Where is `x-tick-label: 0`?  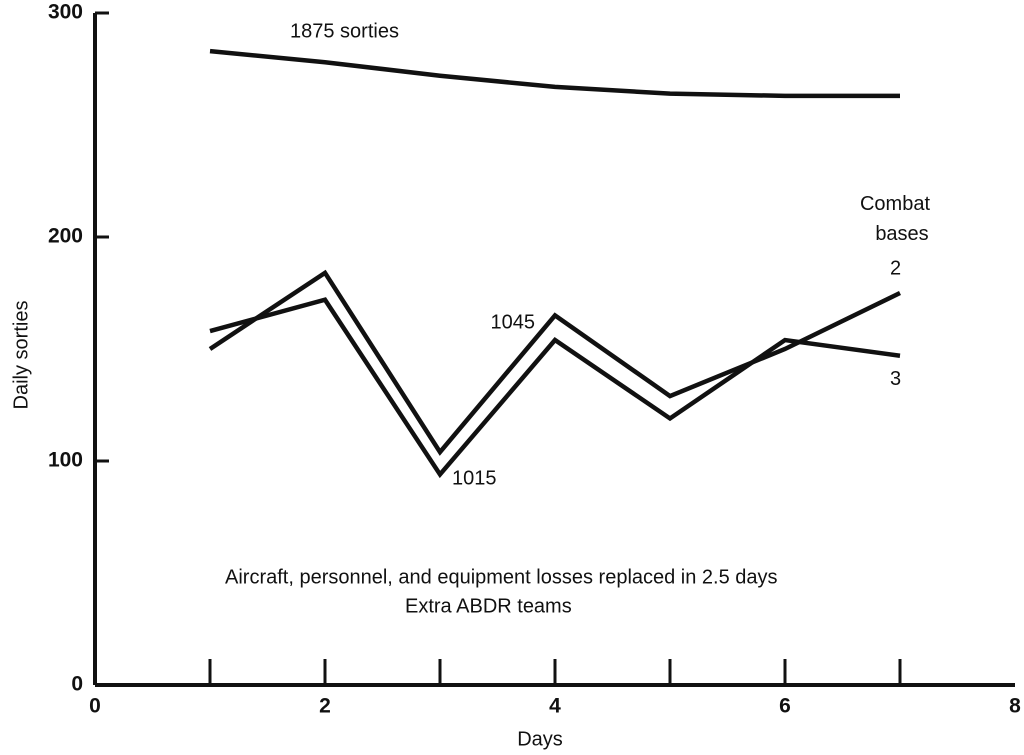
x-tick-label: 0 is located at coordinates (95, 706).